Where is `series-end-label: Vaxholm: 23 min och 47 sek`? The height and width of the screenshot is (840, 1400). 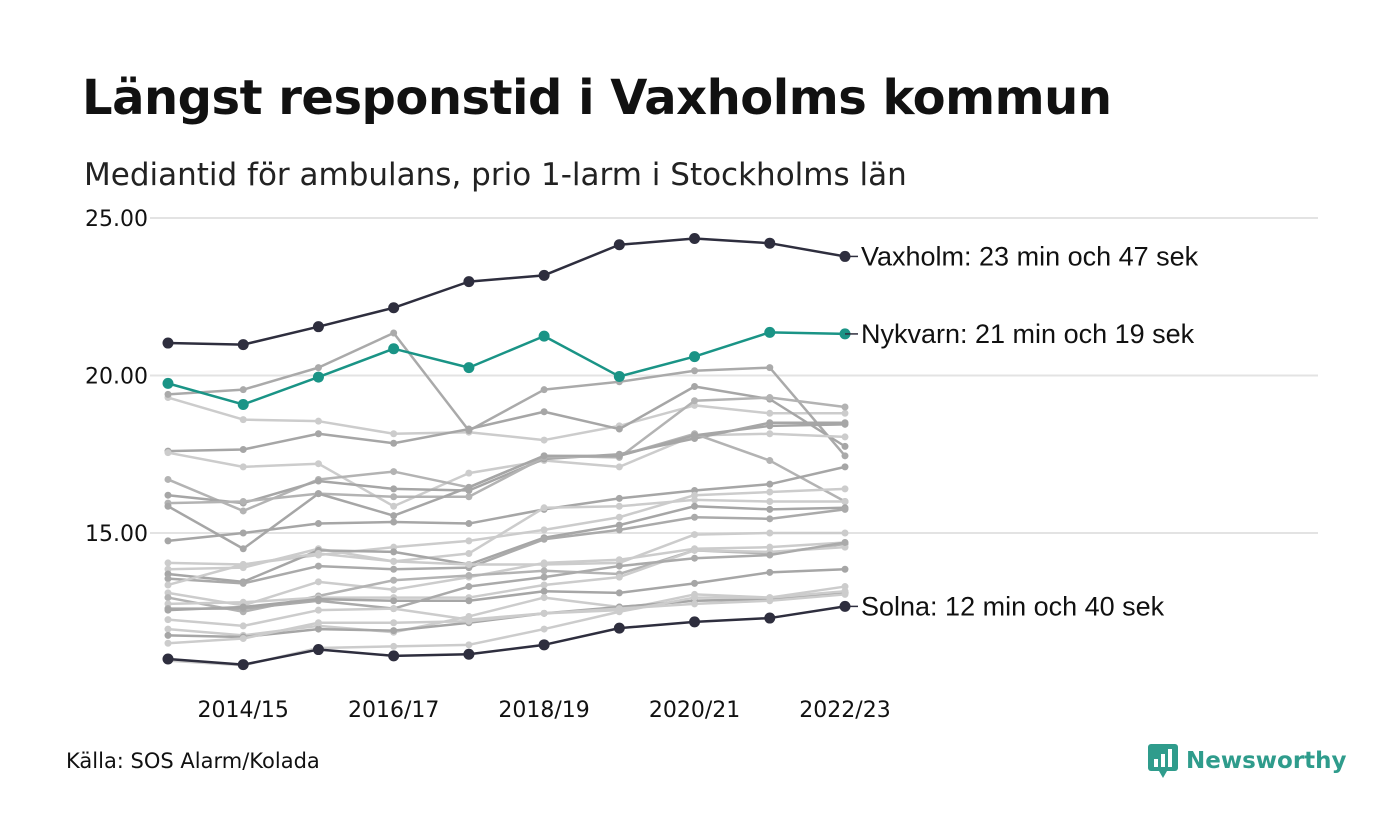 series-end-label: Vaxholm: 23 min och 47 sek is located at coordinates (1030, 256).